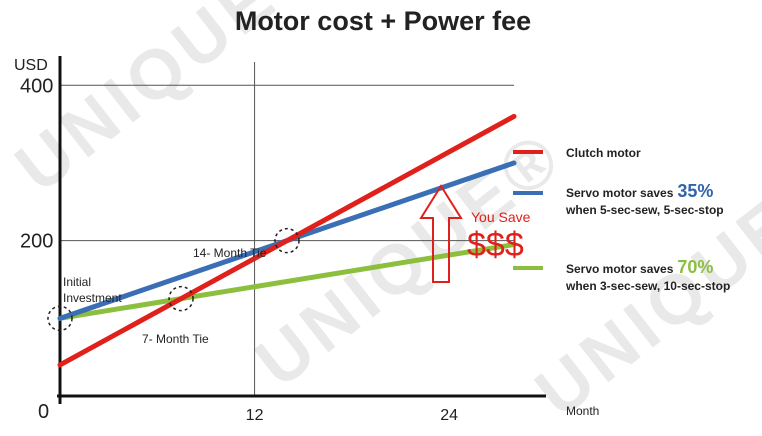 The width and height of the screenshot is (762, 436). Describe the element at coordinates (383, 21) in the screenshot. I see `chart-title: Motor cost + Power fee` at that location.